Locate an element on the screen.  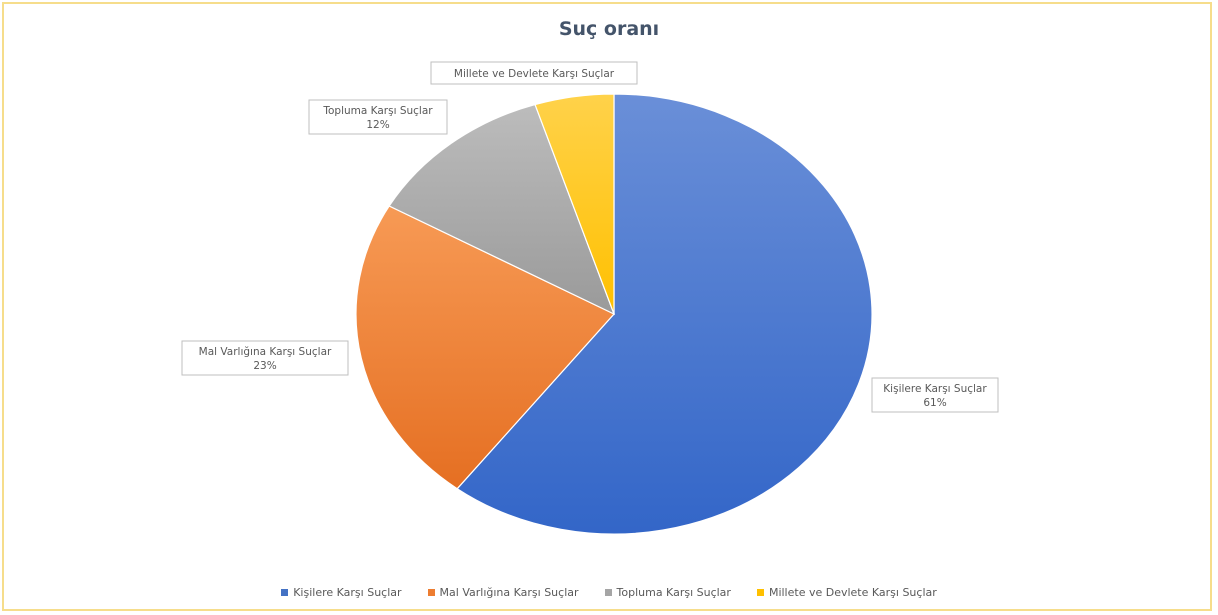
legend-item-4: Millete ve Devlete Karşı Suçlar is located at coordinates (846, 592).